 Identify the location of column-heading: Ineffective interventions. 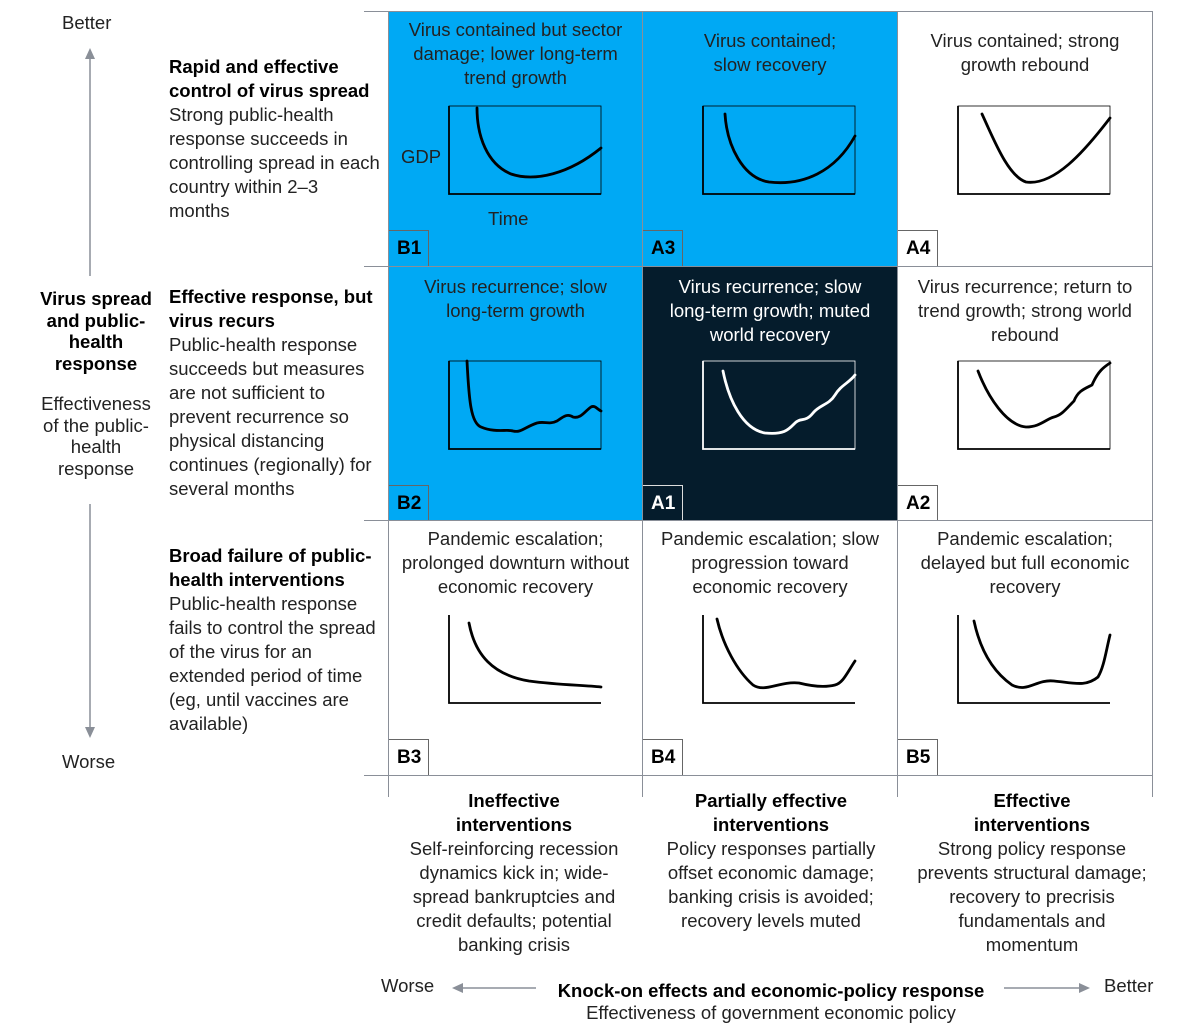
(514, 812).